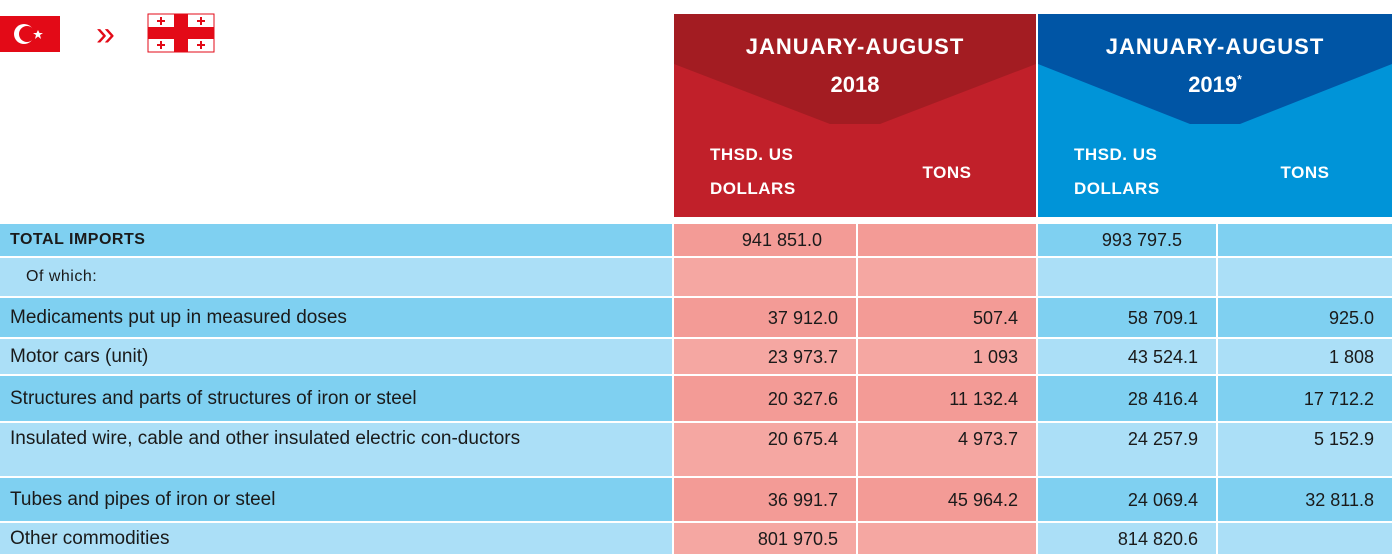  What do you see at coordinates (1215, 69) in the screenshot?
I see `header-2019-top` at bounding box center [1215, 69].